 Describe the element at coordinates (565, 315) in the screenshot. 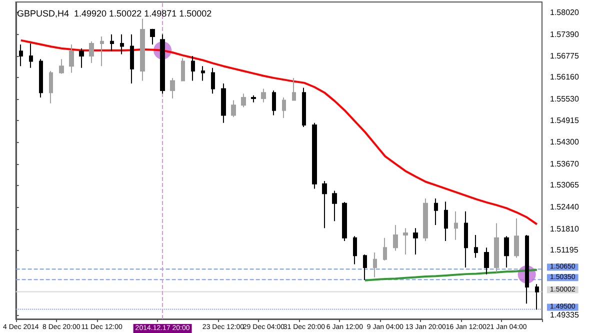

I see `y-tick-label: 1.49335` at that location.